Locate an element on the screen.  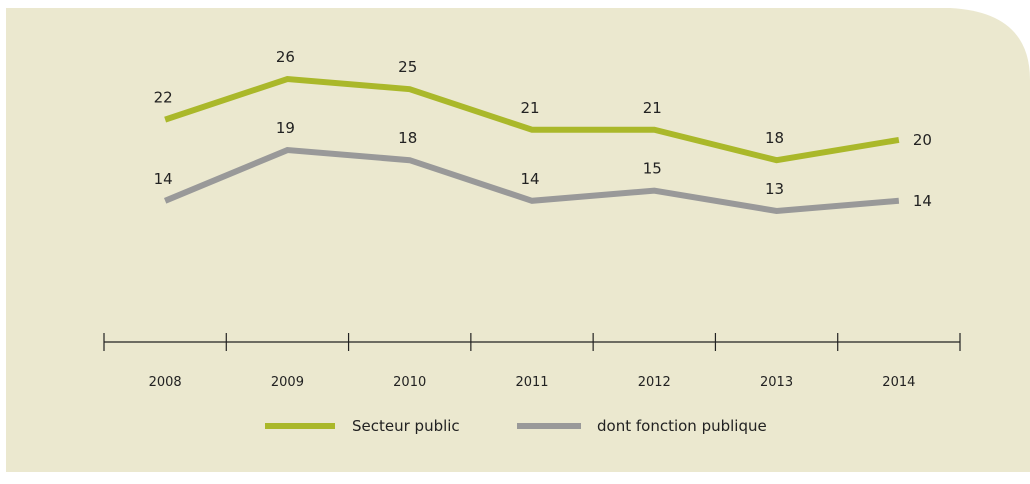
series-line-fonction-publique is located at coordinates (531, 180).